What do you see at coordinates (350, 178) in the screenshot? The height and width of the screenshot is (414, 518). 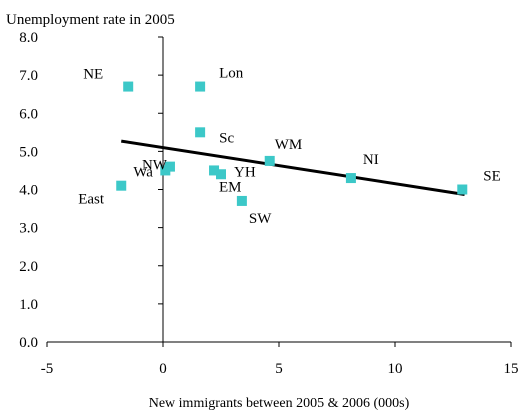 I see `point-ni` at bounding box center [350, 178].